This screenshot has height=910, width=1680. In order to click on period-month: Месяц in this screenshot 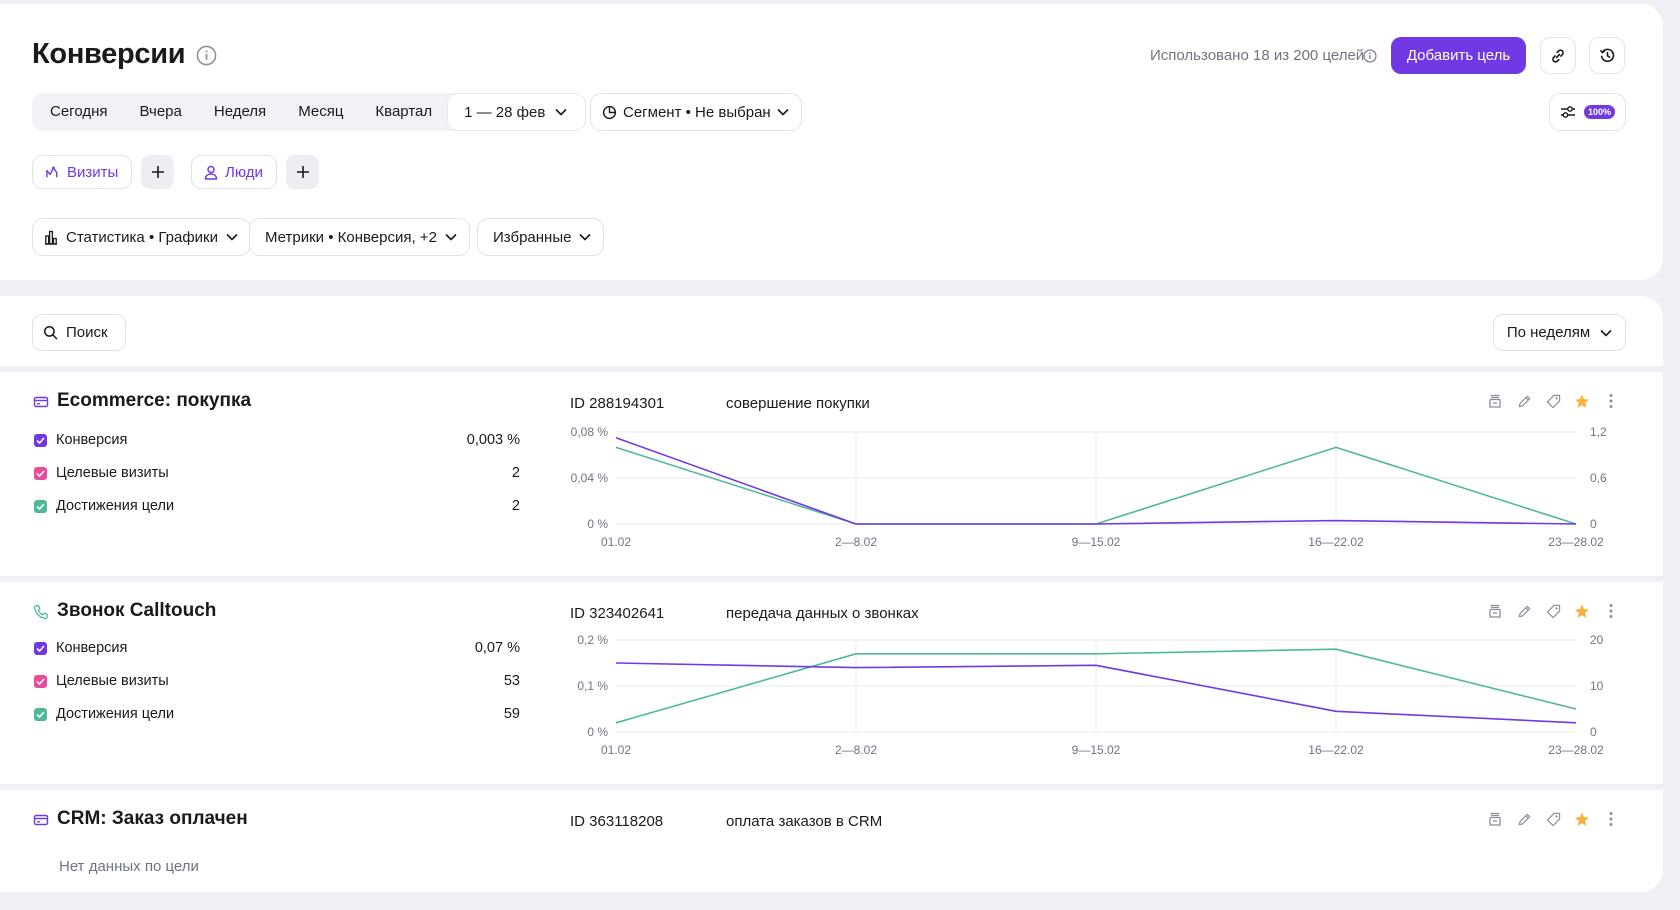, I will do `click(321, 111)`.